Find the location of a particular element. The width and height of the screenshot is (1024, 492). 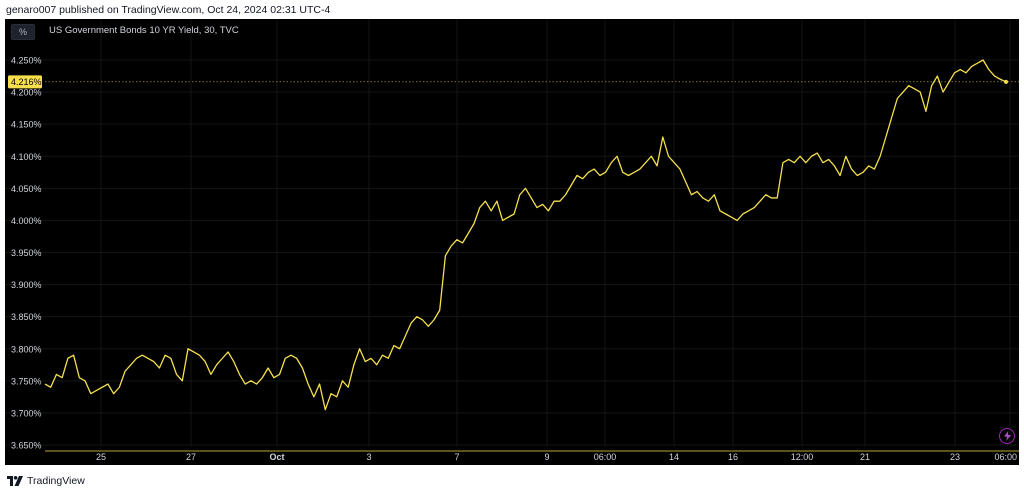

y-tick-label: 4.100% is located at coordinates (26, 157).